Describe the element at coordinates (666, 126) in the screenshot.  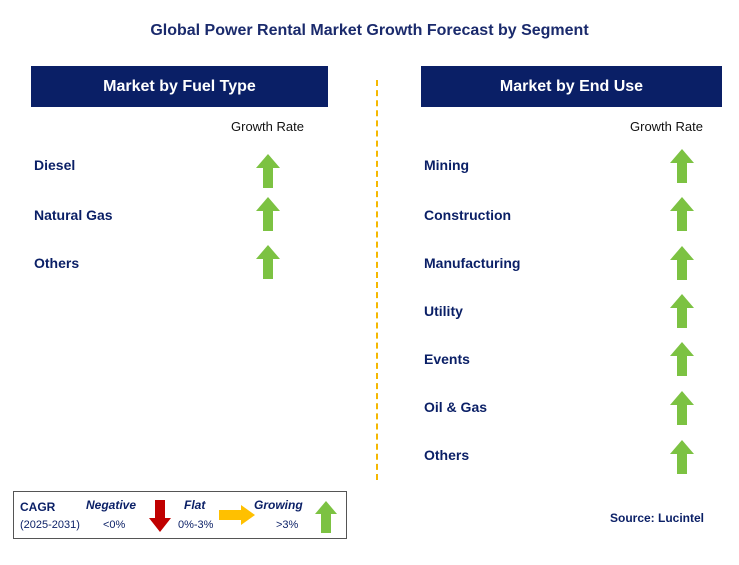
I see `end-use-growth-rate-label: Growth Rate` at that location.